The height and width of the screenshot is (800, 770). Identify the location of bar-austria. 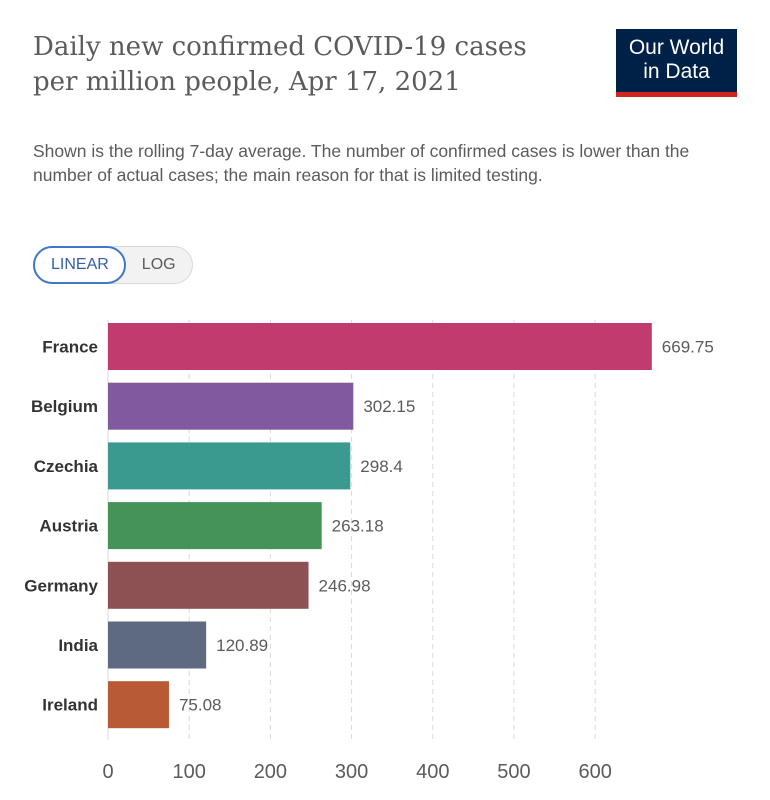
(215, 526).